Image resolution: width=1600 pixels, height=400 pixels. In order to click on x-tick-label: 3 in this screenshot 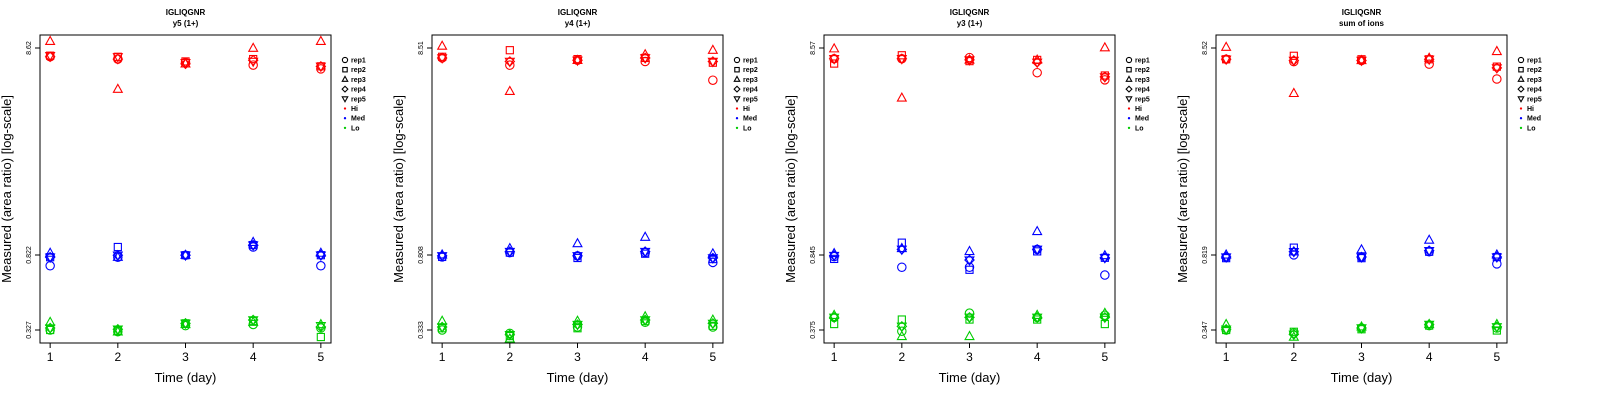, I will do `click(1361, 357)`.